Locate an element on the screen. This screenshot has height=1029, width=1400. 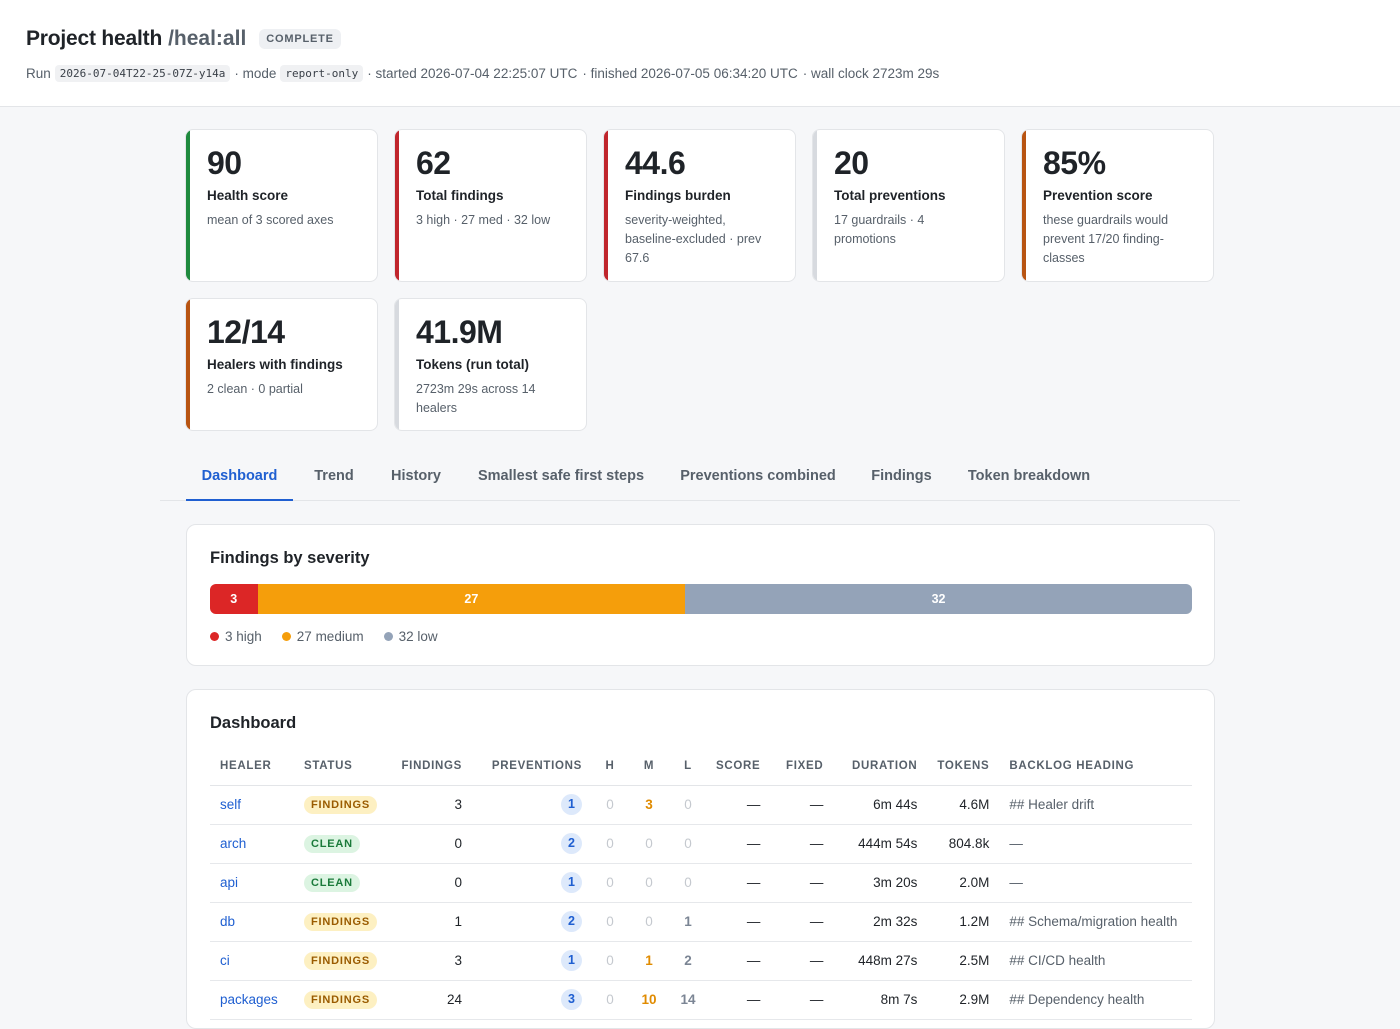
table-row: arch CLEAN 0 2 0 0 0 — — 444m 54s 804.8k — is located at coordinates (701, 844).